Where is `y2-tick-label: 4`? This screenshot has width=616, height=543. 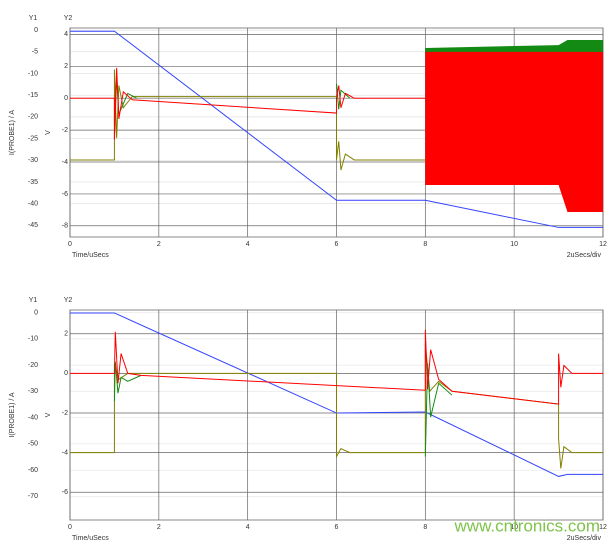 y2-tick-label: 4 is located at coordinates (66, 34).